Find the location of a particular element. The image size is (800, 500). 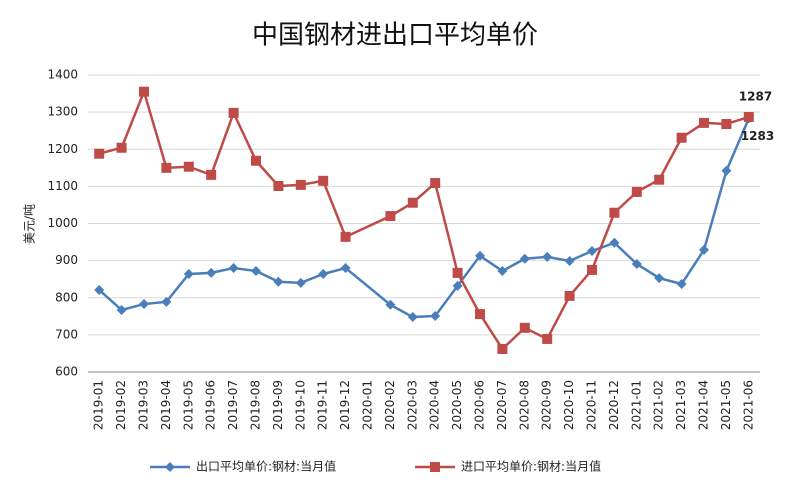

legend-marker is located at coordinates (435, 467).